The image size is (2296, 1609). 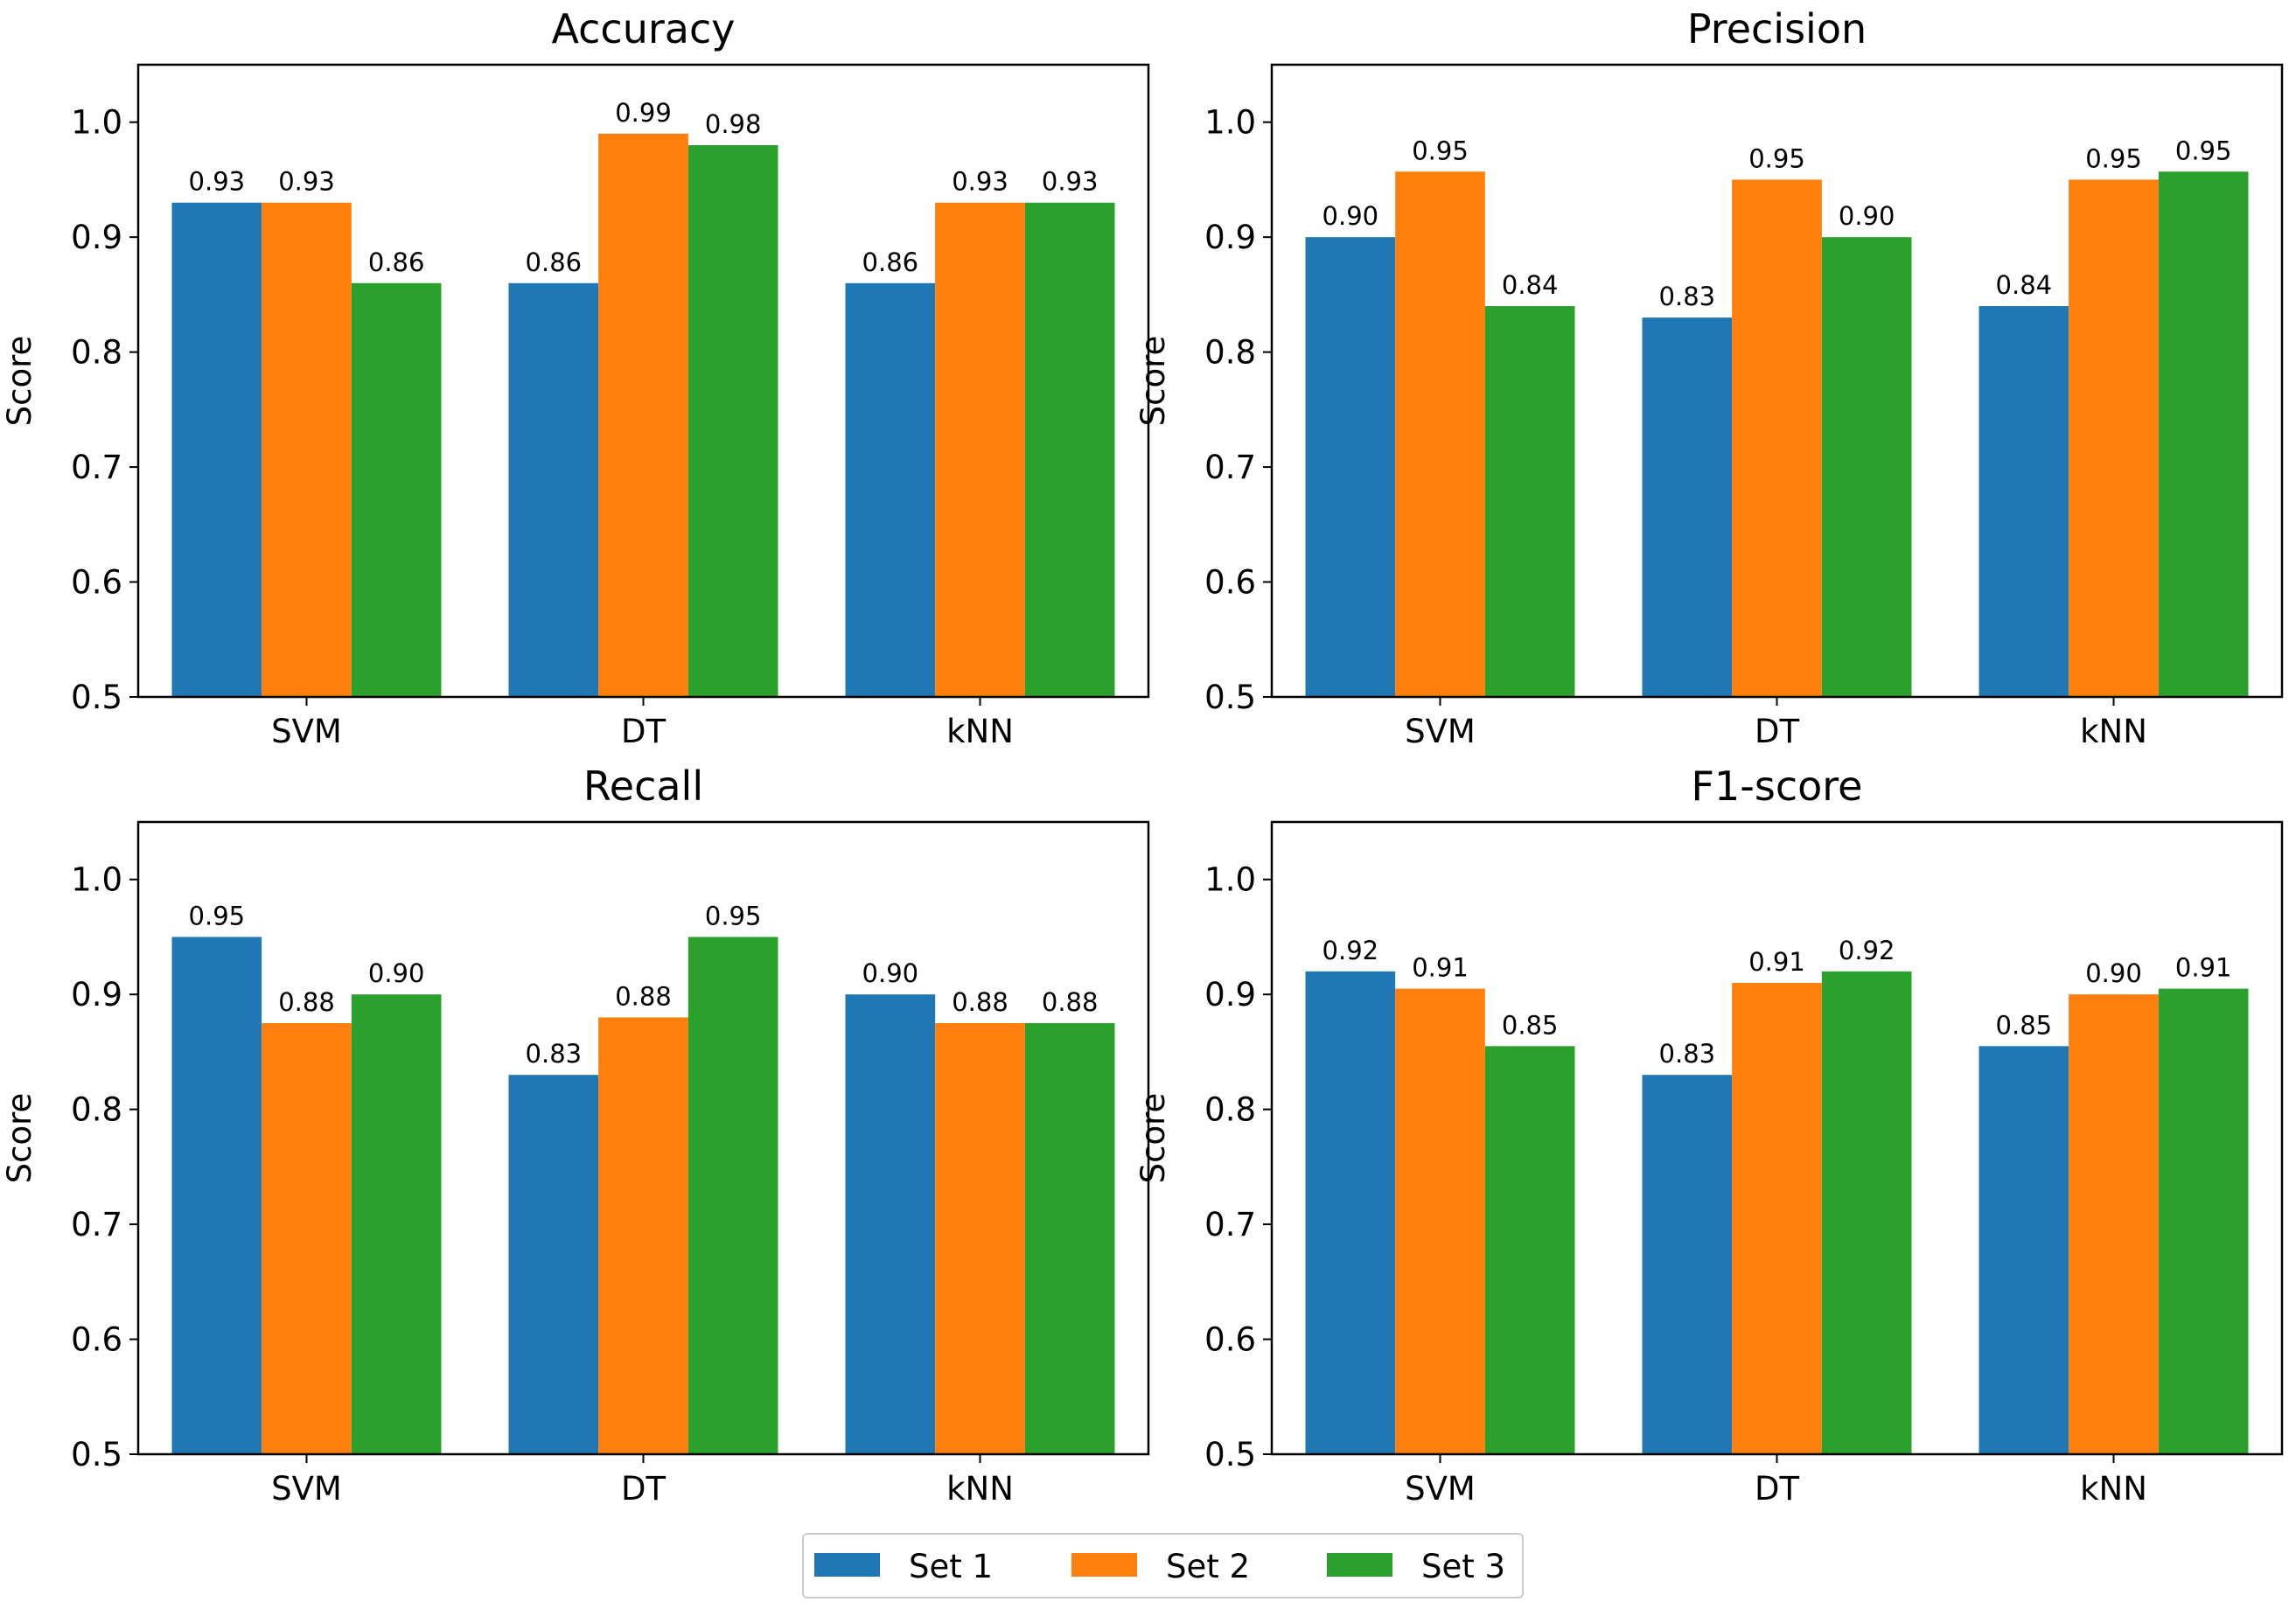 What do you see at coordinates (1531, 285) in the screenshot?
I see `data-label: 0.84` at bounding box center [1531, 285].